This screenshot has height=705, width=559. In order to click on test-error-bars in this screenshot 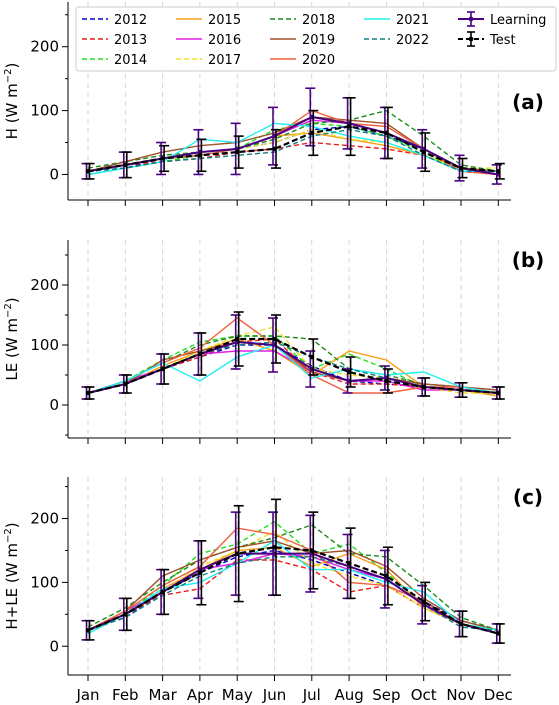, I will do `click(294, 138)`.